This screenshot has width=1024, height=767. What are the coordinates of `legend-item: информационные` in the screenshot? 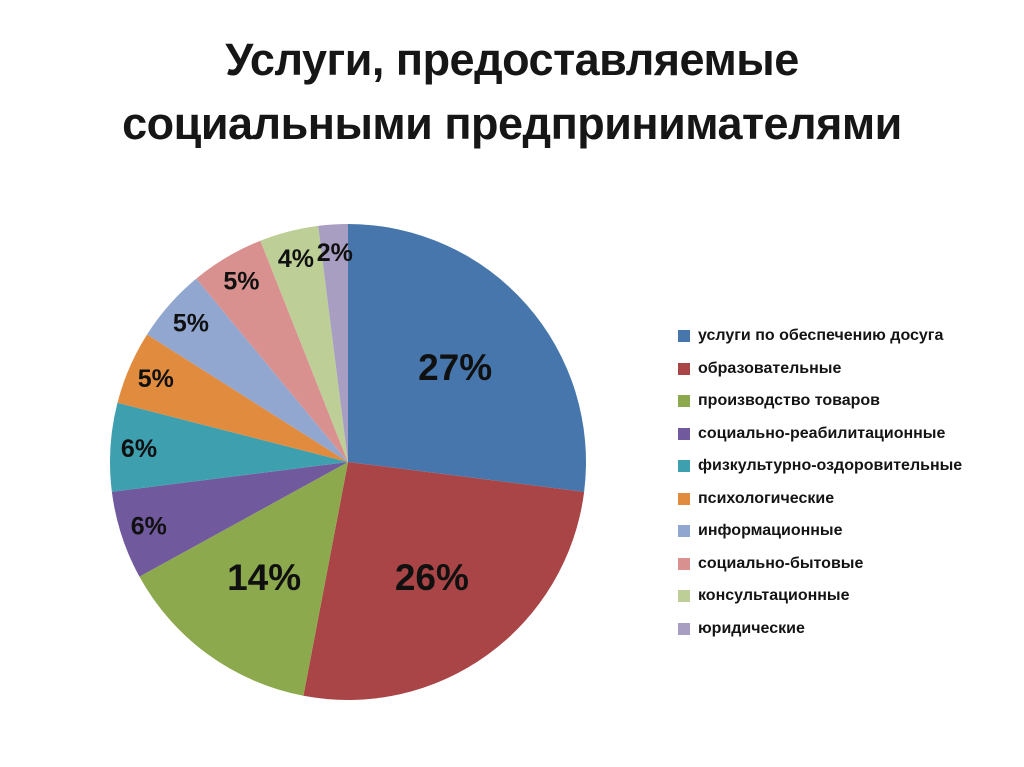 It's located at (820, 531).